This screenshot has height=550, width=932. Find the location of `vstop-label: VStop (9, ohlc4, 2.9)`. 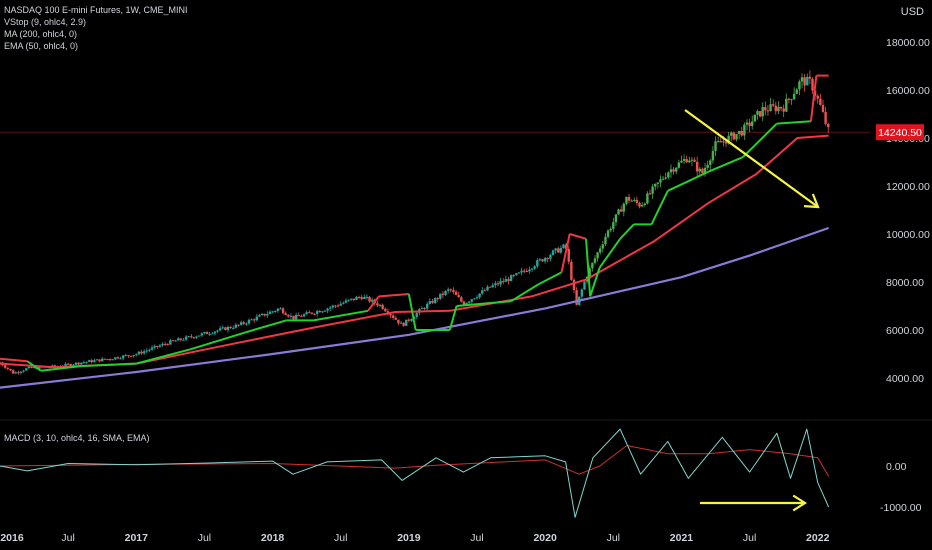

vstop-label: VStop (9, ohlc4, 2.9) is located at coordinates (45, 22).